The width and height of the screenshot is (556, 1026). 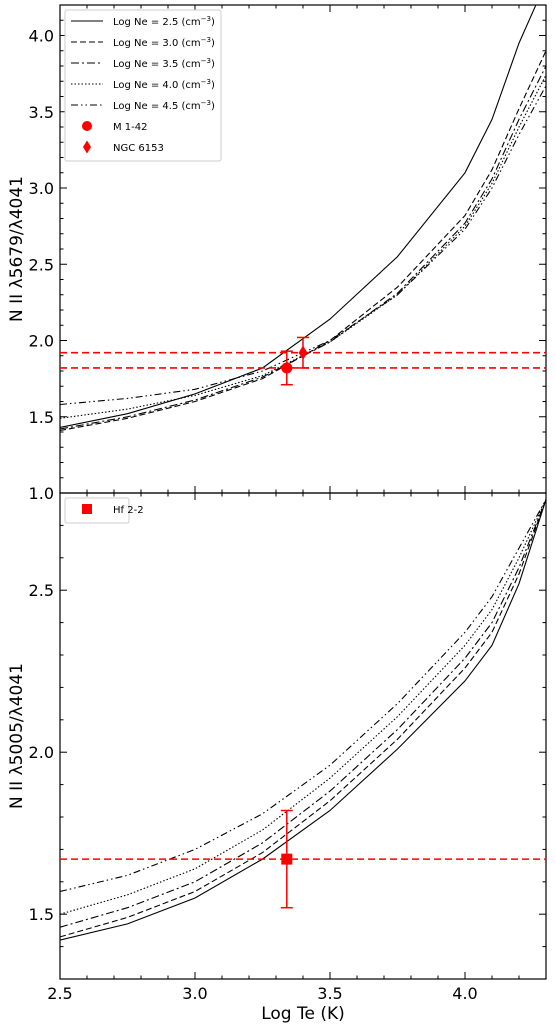 What do you see at coordinates (138, 148) in the screenshot?
I see `legend-label: NGC 6153` at bounding box center [138, 148].